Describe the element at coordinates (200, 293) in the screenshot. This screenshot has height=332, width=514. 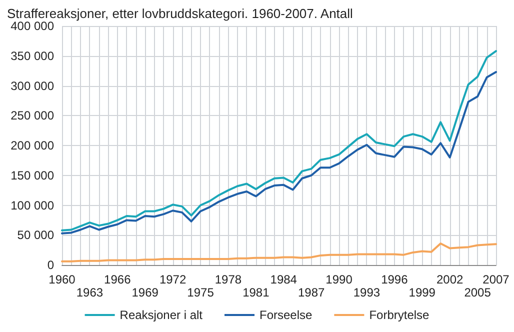
I see `x-tick-label: 1975` at that location.